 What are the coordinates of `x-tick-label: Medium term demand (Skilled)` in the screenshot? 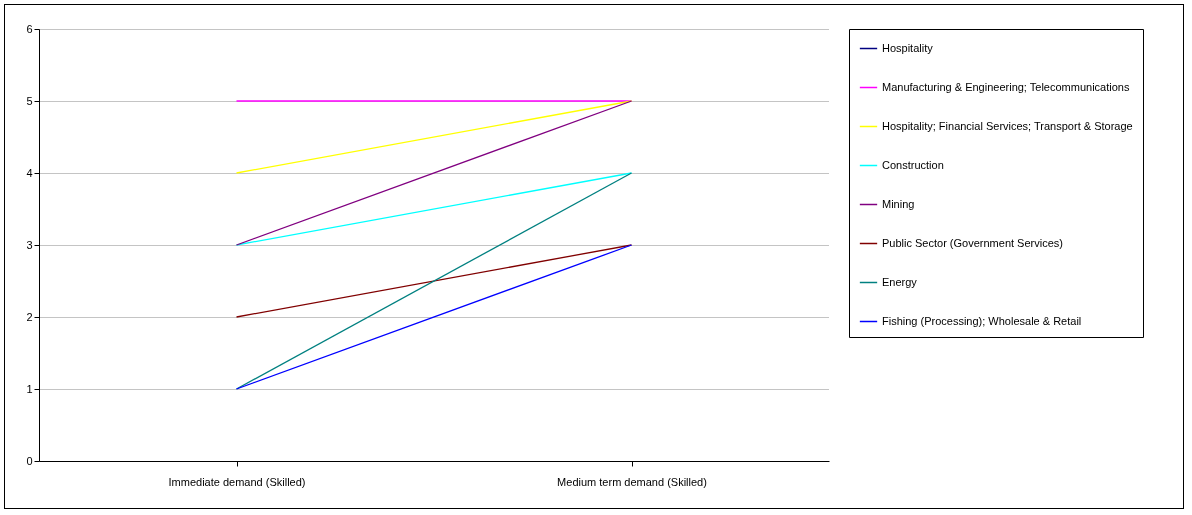 It's located at (632, 481).